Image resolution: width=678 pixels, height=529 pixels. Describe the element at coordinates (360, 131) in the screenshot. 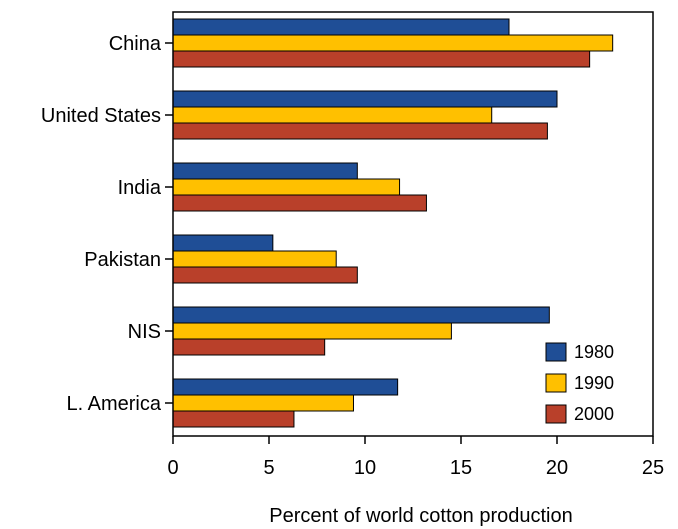

I see `bar-united-states-2000` at that location.